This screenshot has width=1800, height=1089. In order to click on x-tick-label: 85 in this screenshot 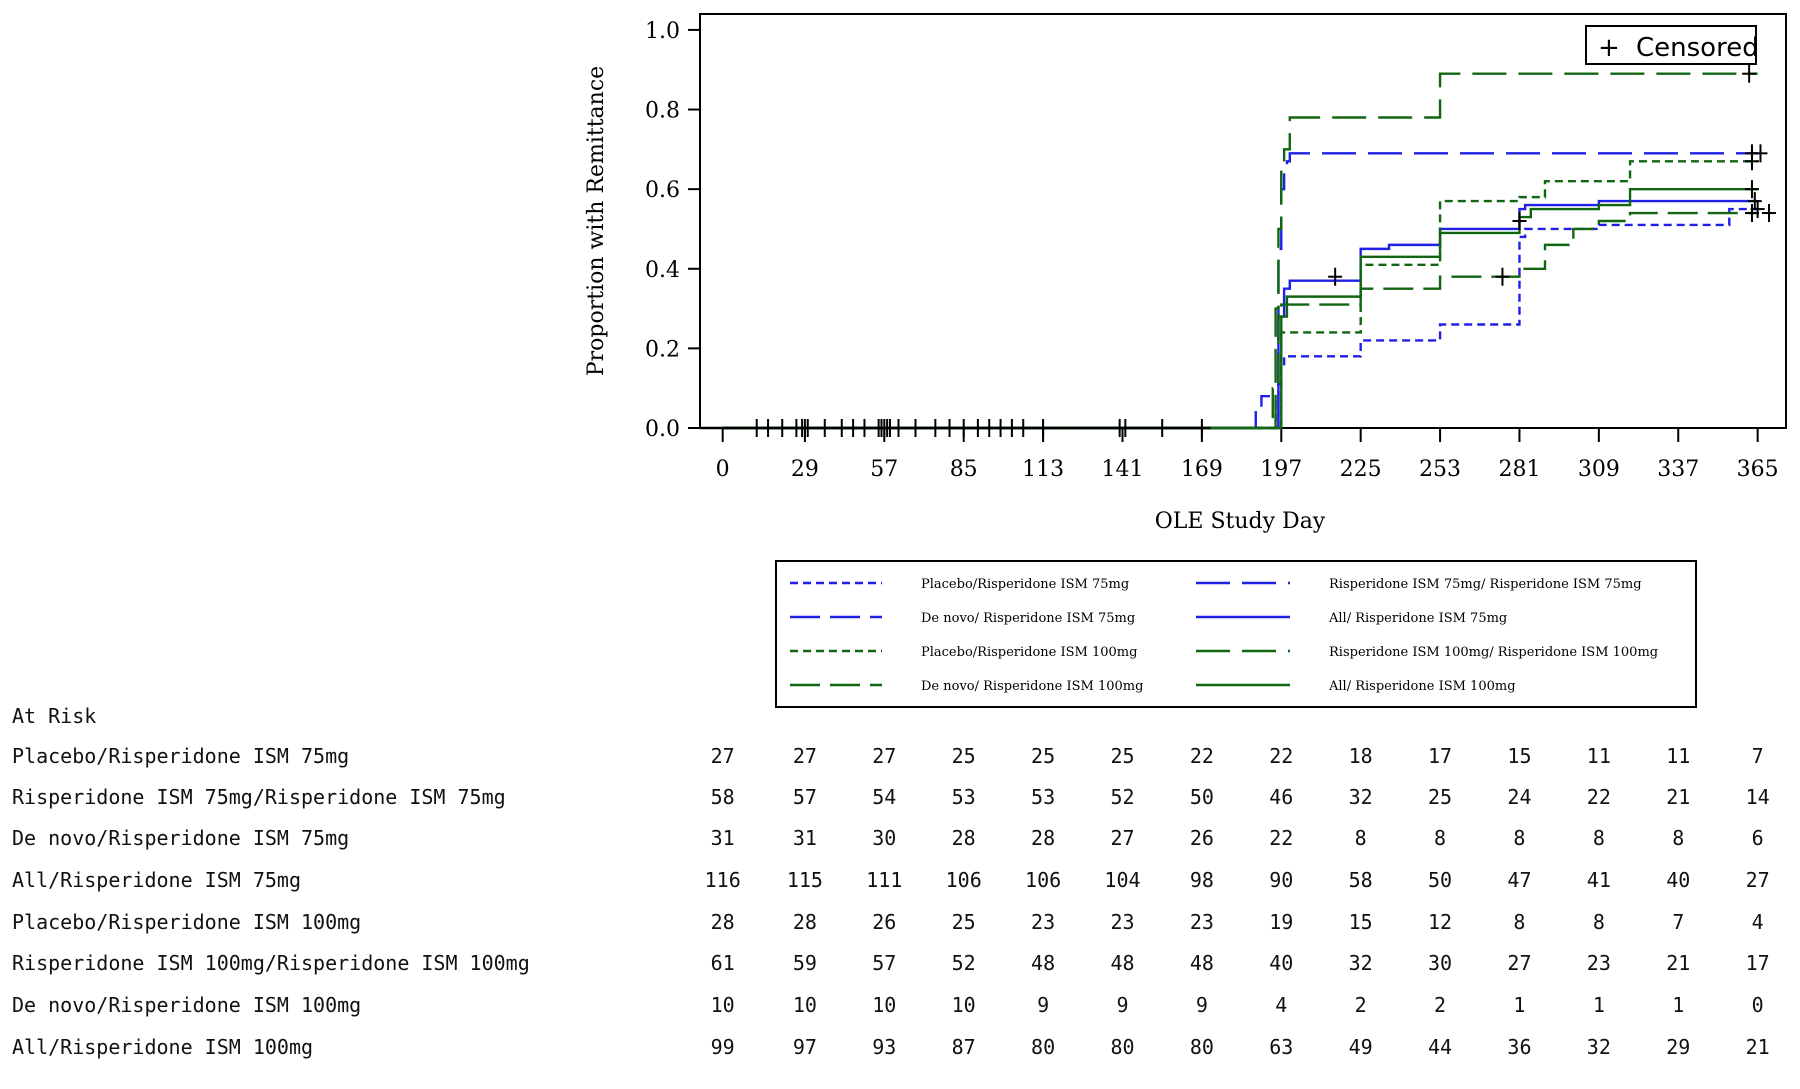, I will do `click(964, 469)`.